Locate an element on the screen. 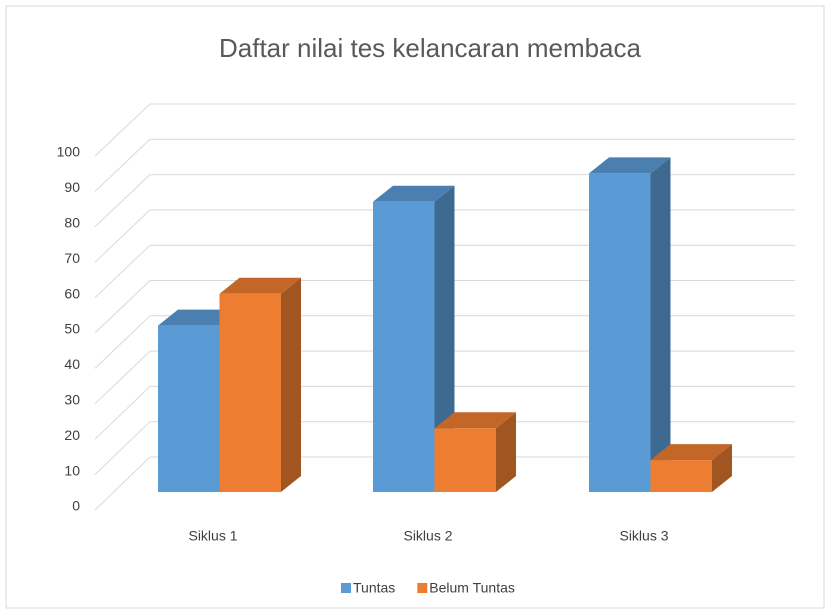  y-tick-label: 80 is located at coordinates (72, 223).